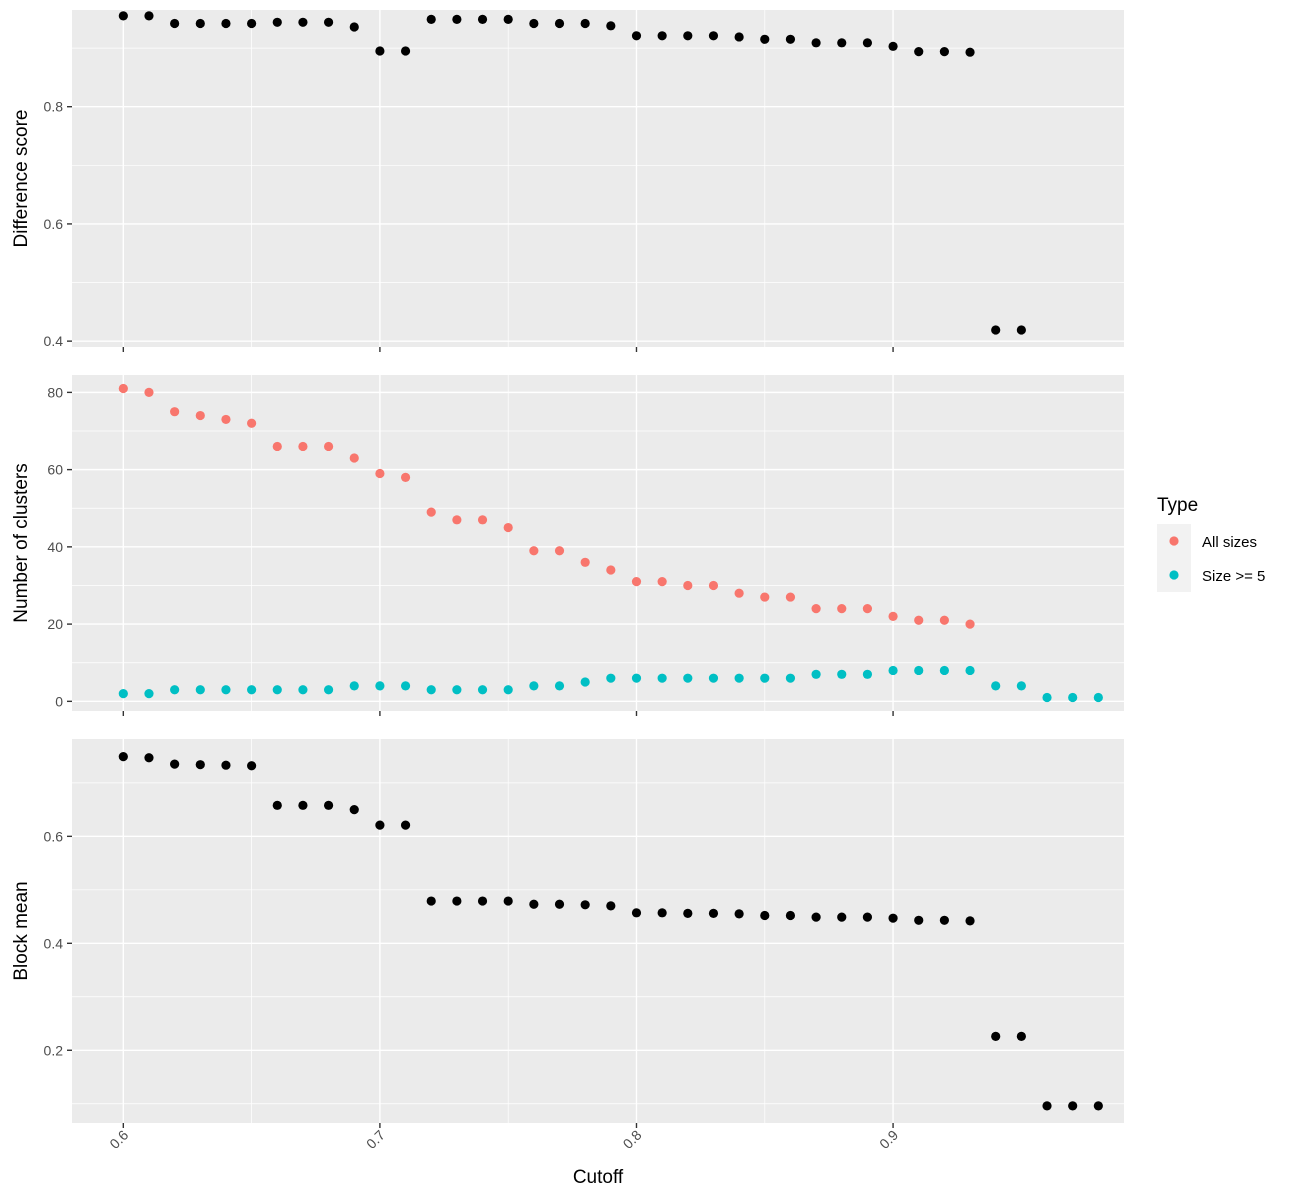 The image size is (1300, 1200). I want to click on x-axis: 0.6 0.7 0.8 0.9, so click(503, 1139).